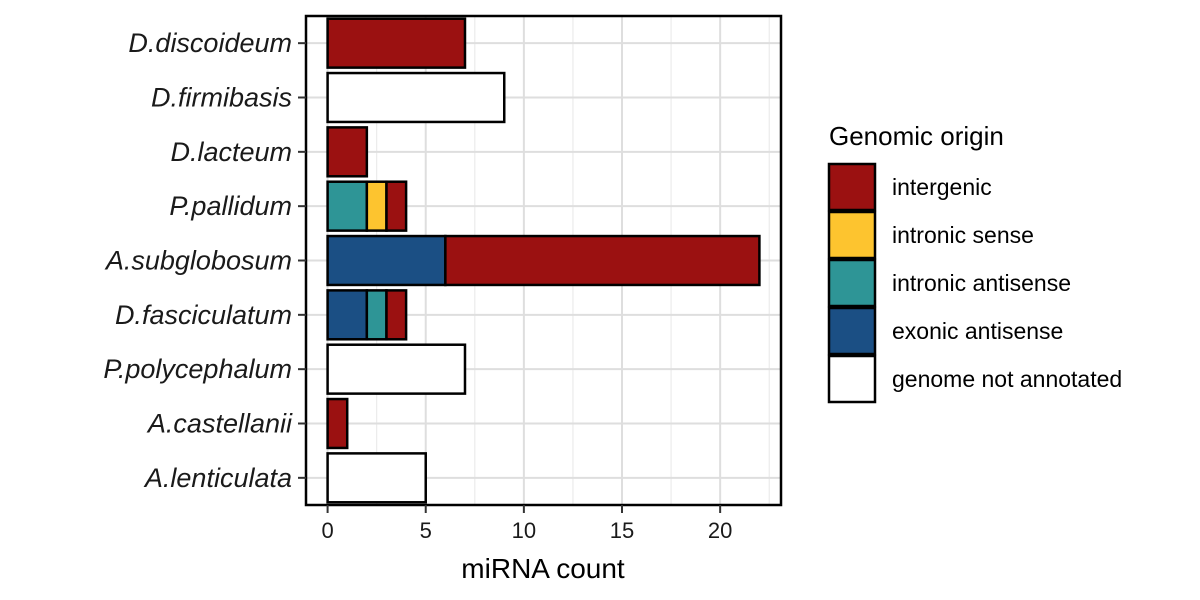 Image resolution: width=1200 pixels, height=600 pixels. I want to click on x-axis: 0 5 10 15 20, so click(526, 524).